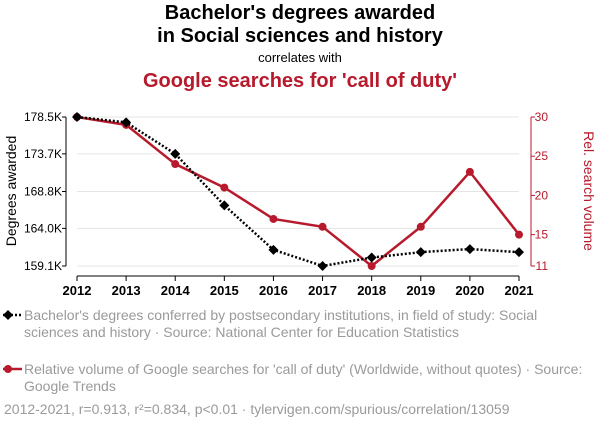 The height and width of the screenshot is (430, 600). What do you see at coordinates (542, 235) in the screenshot?
I see `right-axis-tick-label: 15` at bounding box center [542, 235].